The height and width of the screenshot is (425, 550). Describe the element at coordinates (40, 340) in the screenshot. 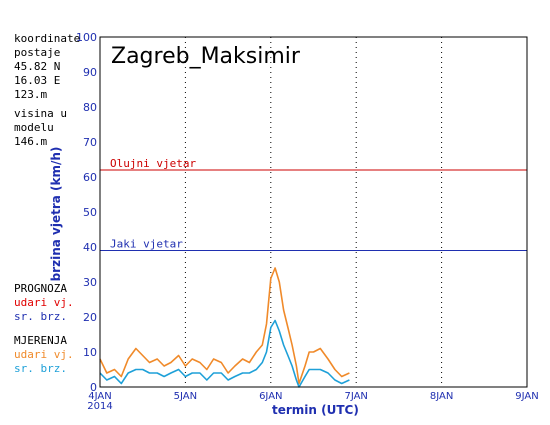

I see `legend-mjerenja: MJERENJA` at that location.